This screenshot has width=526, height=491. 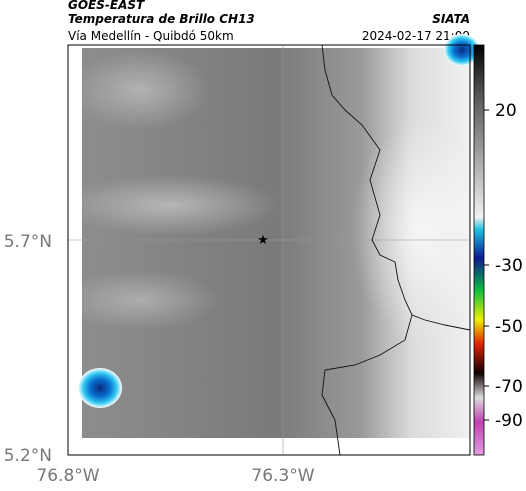 I want to click on colorbar: 20 -30 -50 -70 -90, so click(x=498, y=250).